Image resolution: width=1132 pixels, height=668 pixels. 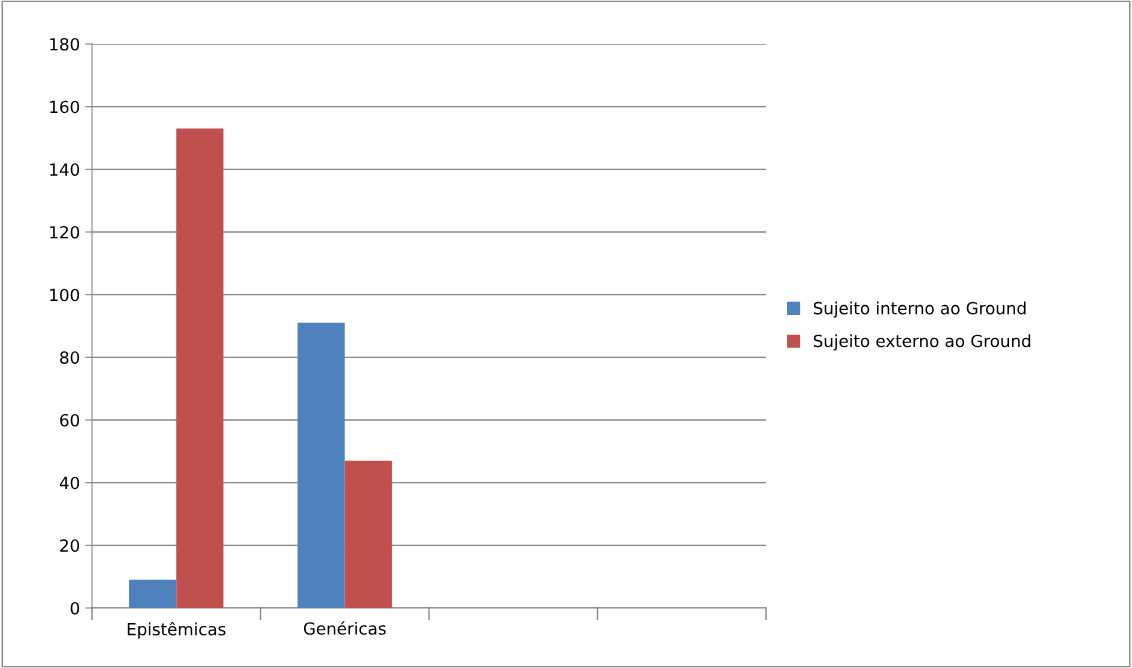 I want to click on y-tick-label: 100, so click(x=65, y=295).